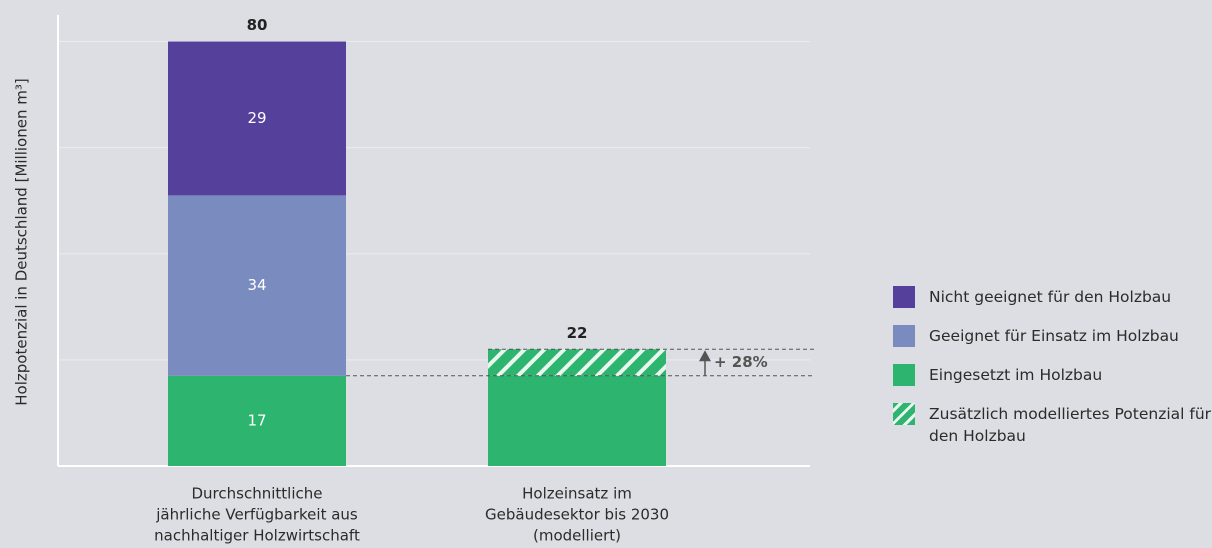 The width and height of the screenshot is (1212, 548). What do you see at coordinates (577, 333) in the screenshot?
I see `total-label: 22` at bounding box center [577, 333].